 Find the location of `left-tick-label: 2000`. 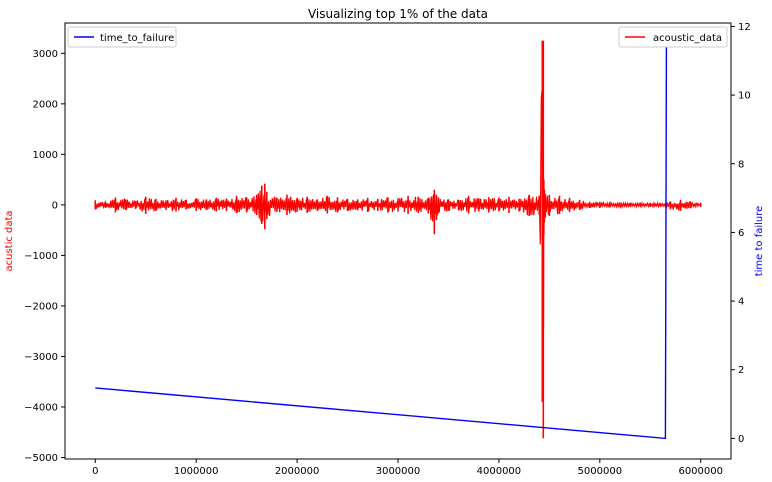

left-tick-label: 2000 is located at coordinates (45, 104).